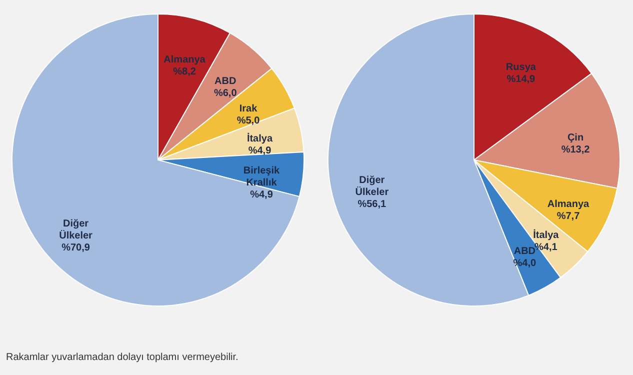 The height and width of the screenshot is (375, 633). I want to click on data-label: %5,0, so click(248, 120).